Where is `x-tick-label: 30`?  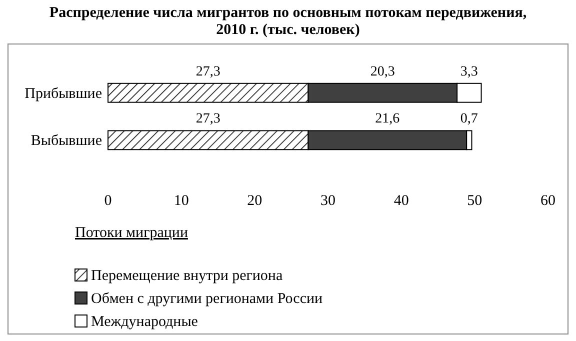
x-tick-label: 30 is located at coordinates (328, 201).